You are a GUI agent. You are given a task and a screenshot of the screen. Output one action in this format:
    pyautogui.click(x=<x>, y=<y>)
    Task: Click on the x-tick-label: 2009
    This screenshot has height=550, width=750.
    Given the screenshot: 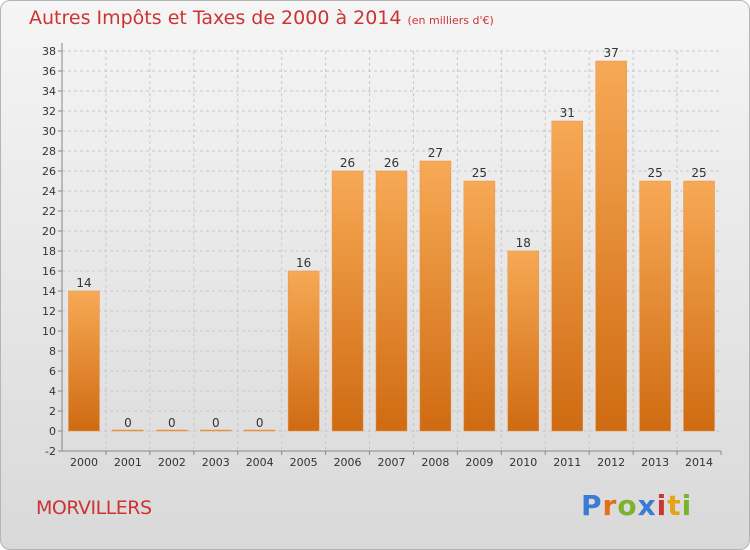 What is the action you would take?
    pyautogui.click(x=479, y=462)
    